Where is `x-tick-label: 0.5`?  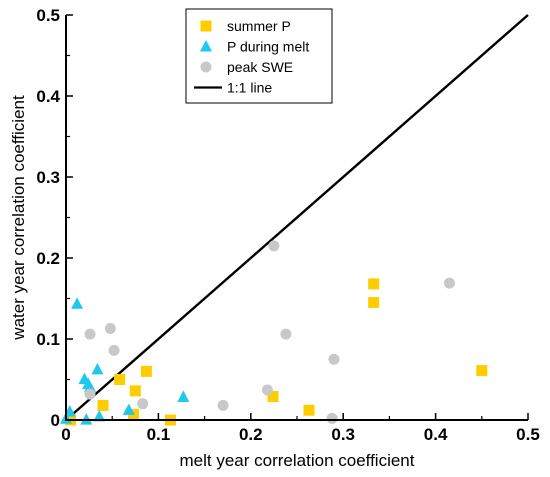 x-tick-label: 0.5 is located at coordinates (528, 434).